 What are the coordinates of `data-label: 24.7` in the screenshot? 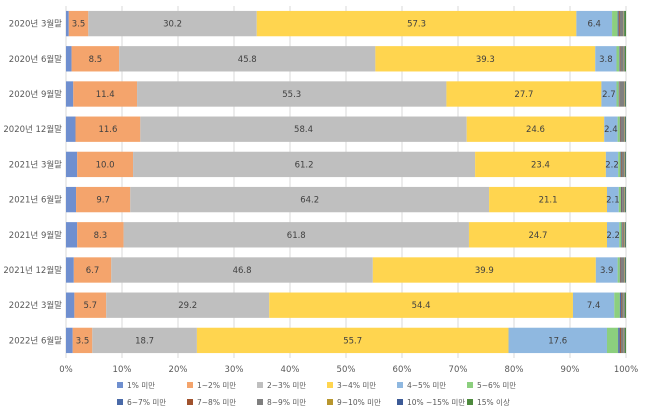 It's located at (538, 236).